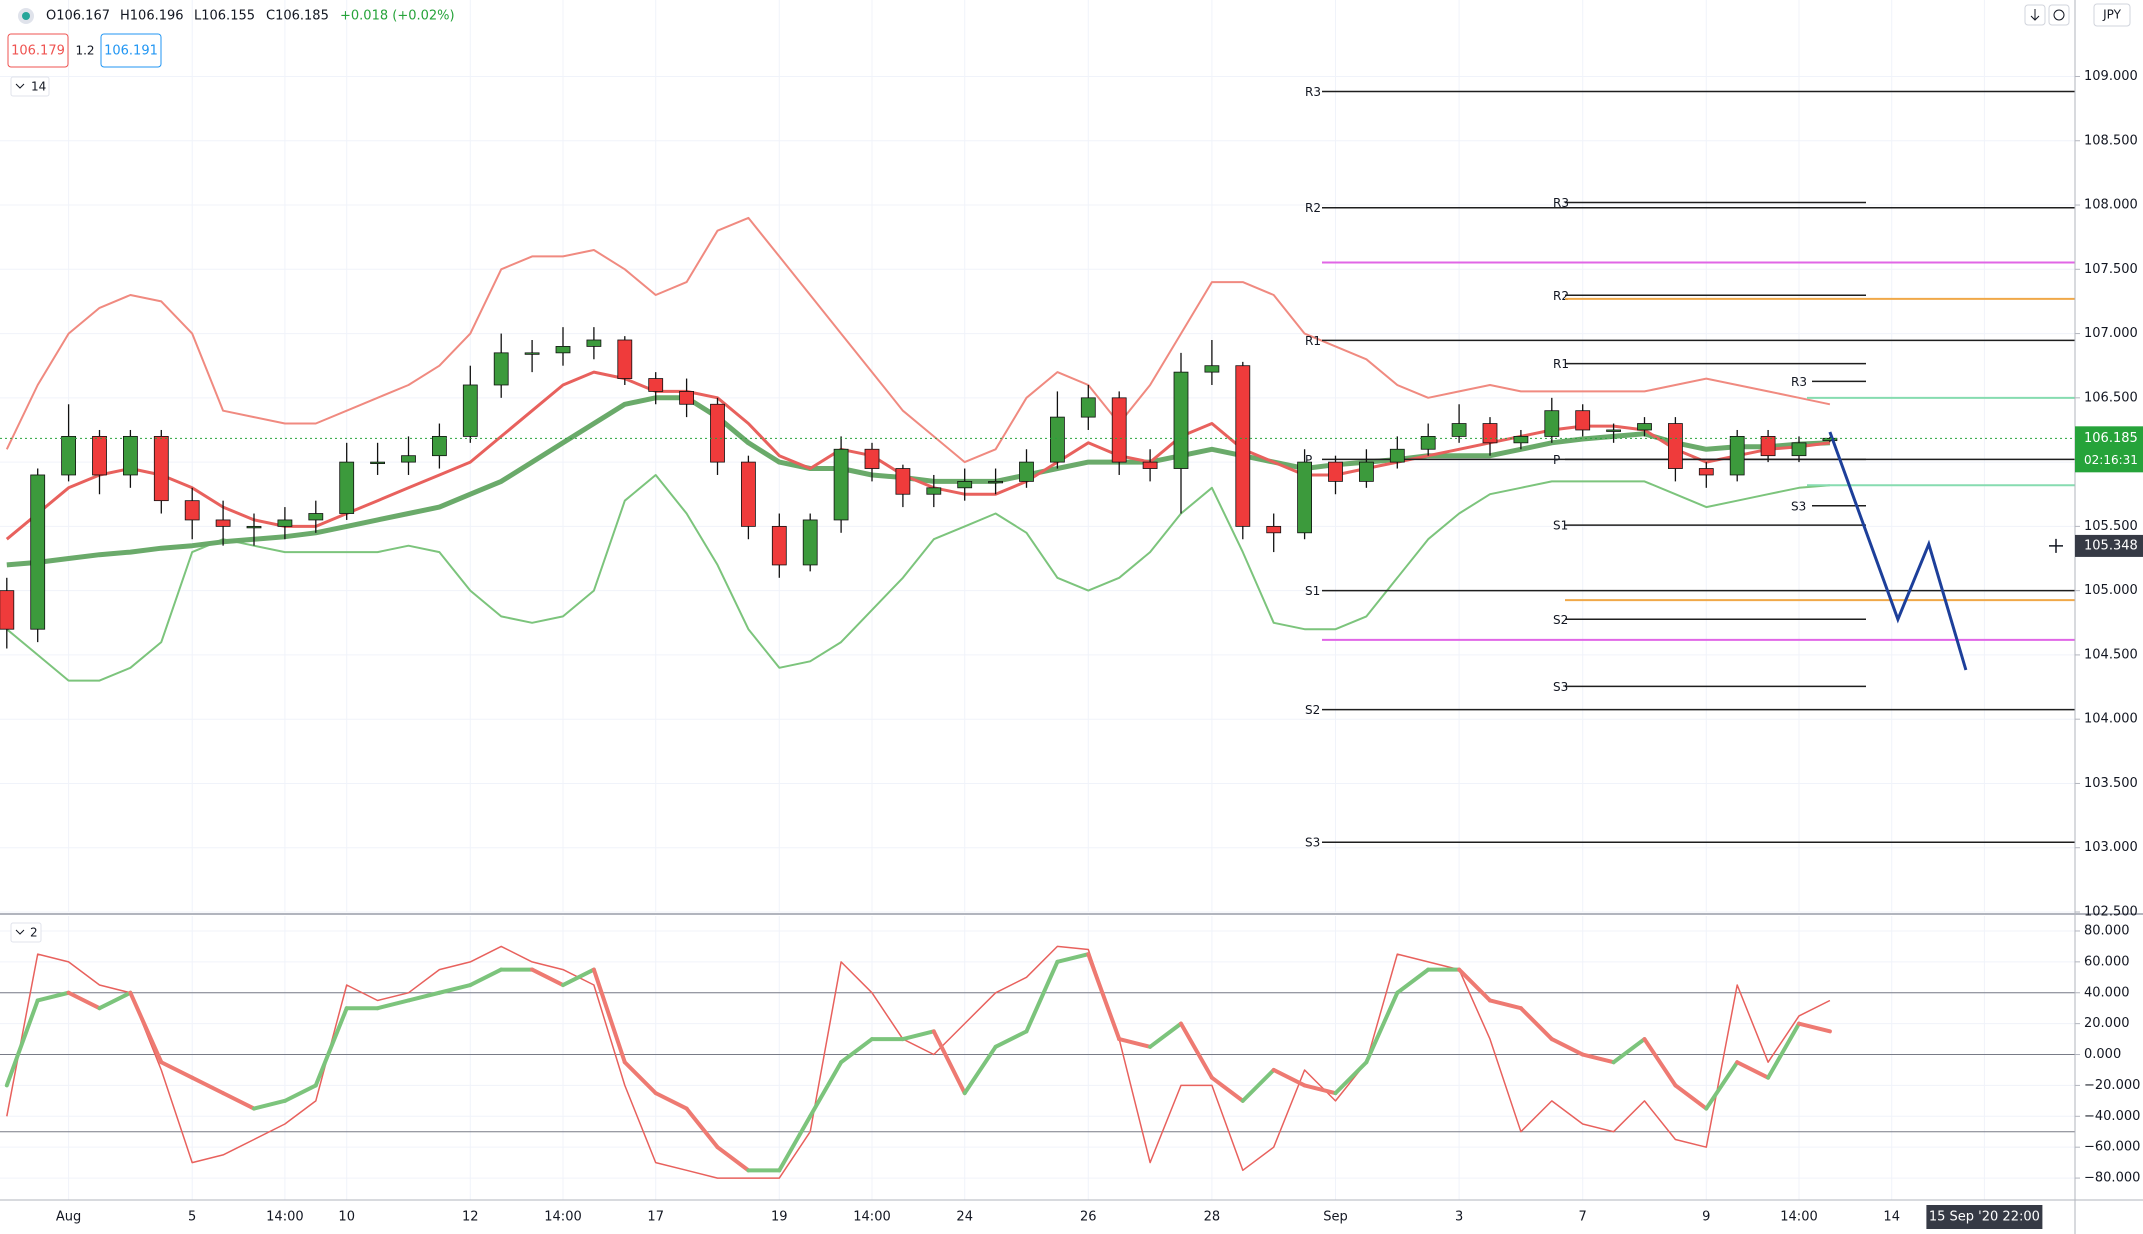 Image resolution: width=2143 pixels, height=1234 pixels. I want to click on y-tick-label: 109.000, so click(2111, 76).